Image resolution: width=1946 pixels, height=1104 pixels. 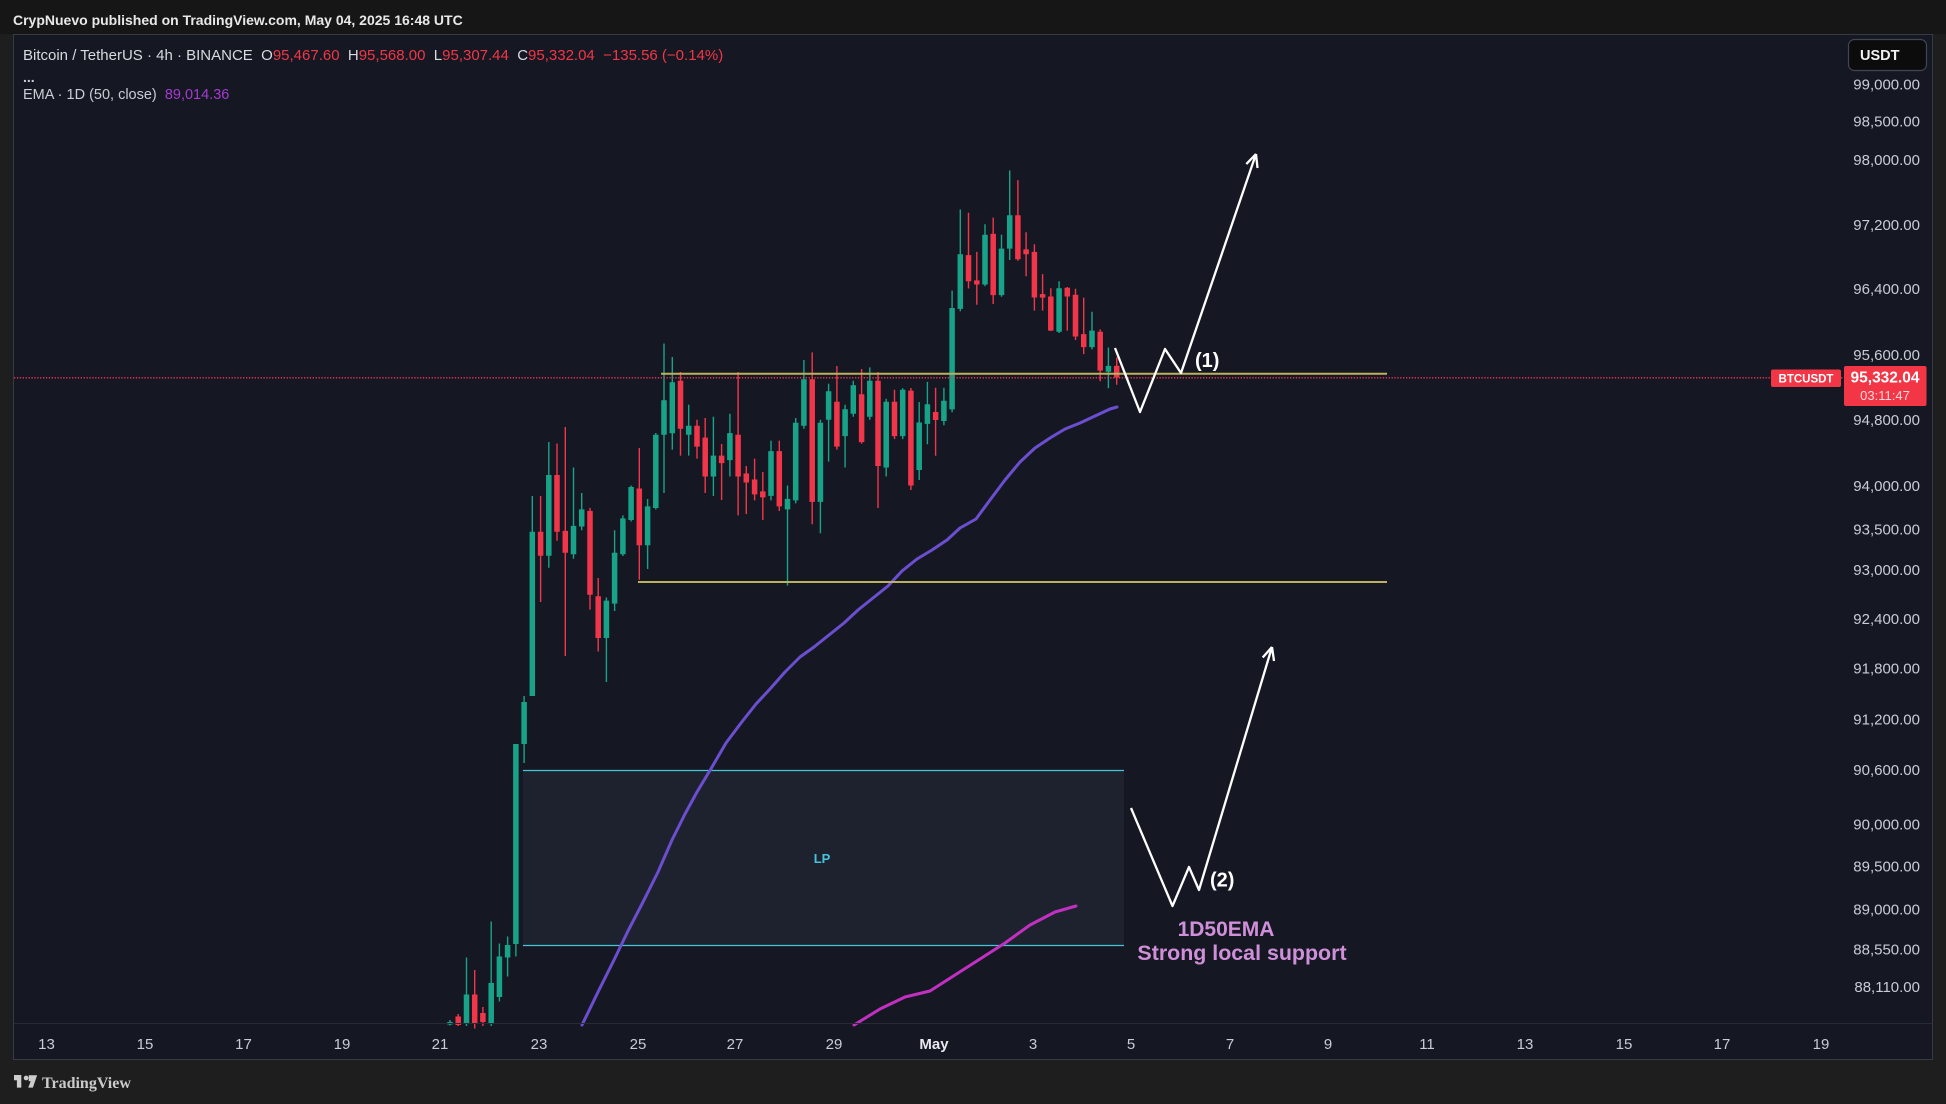 What do you see at coordinates (934, 1044) in the screenshot?
I see `svg-text: May` at bounding box center [934, 1044].